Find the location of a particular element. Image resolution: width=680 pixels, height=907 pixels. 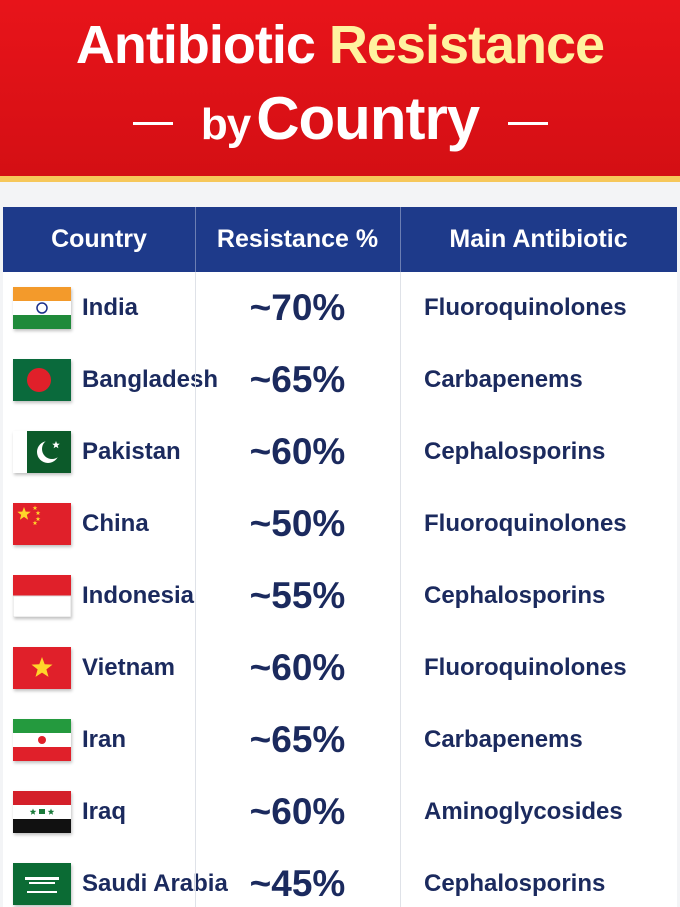

column-header: Country is located at coordinates (99, 239).